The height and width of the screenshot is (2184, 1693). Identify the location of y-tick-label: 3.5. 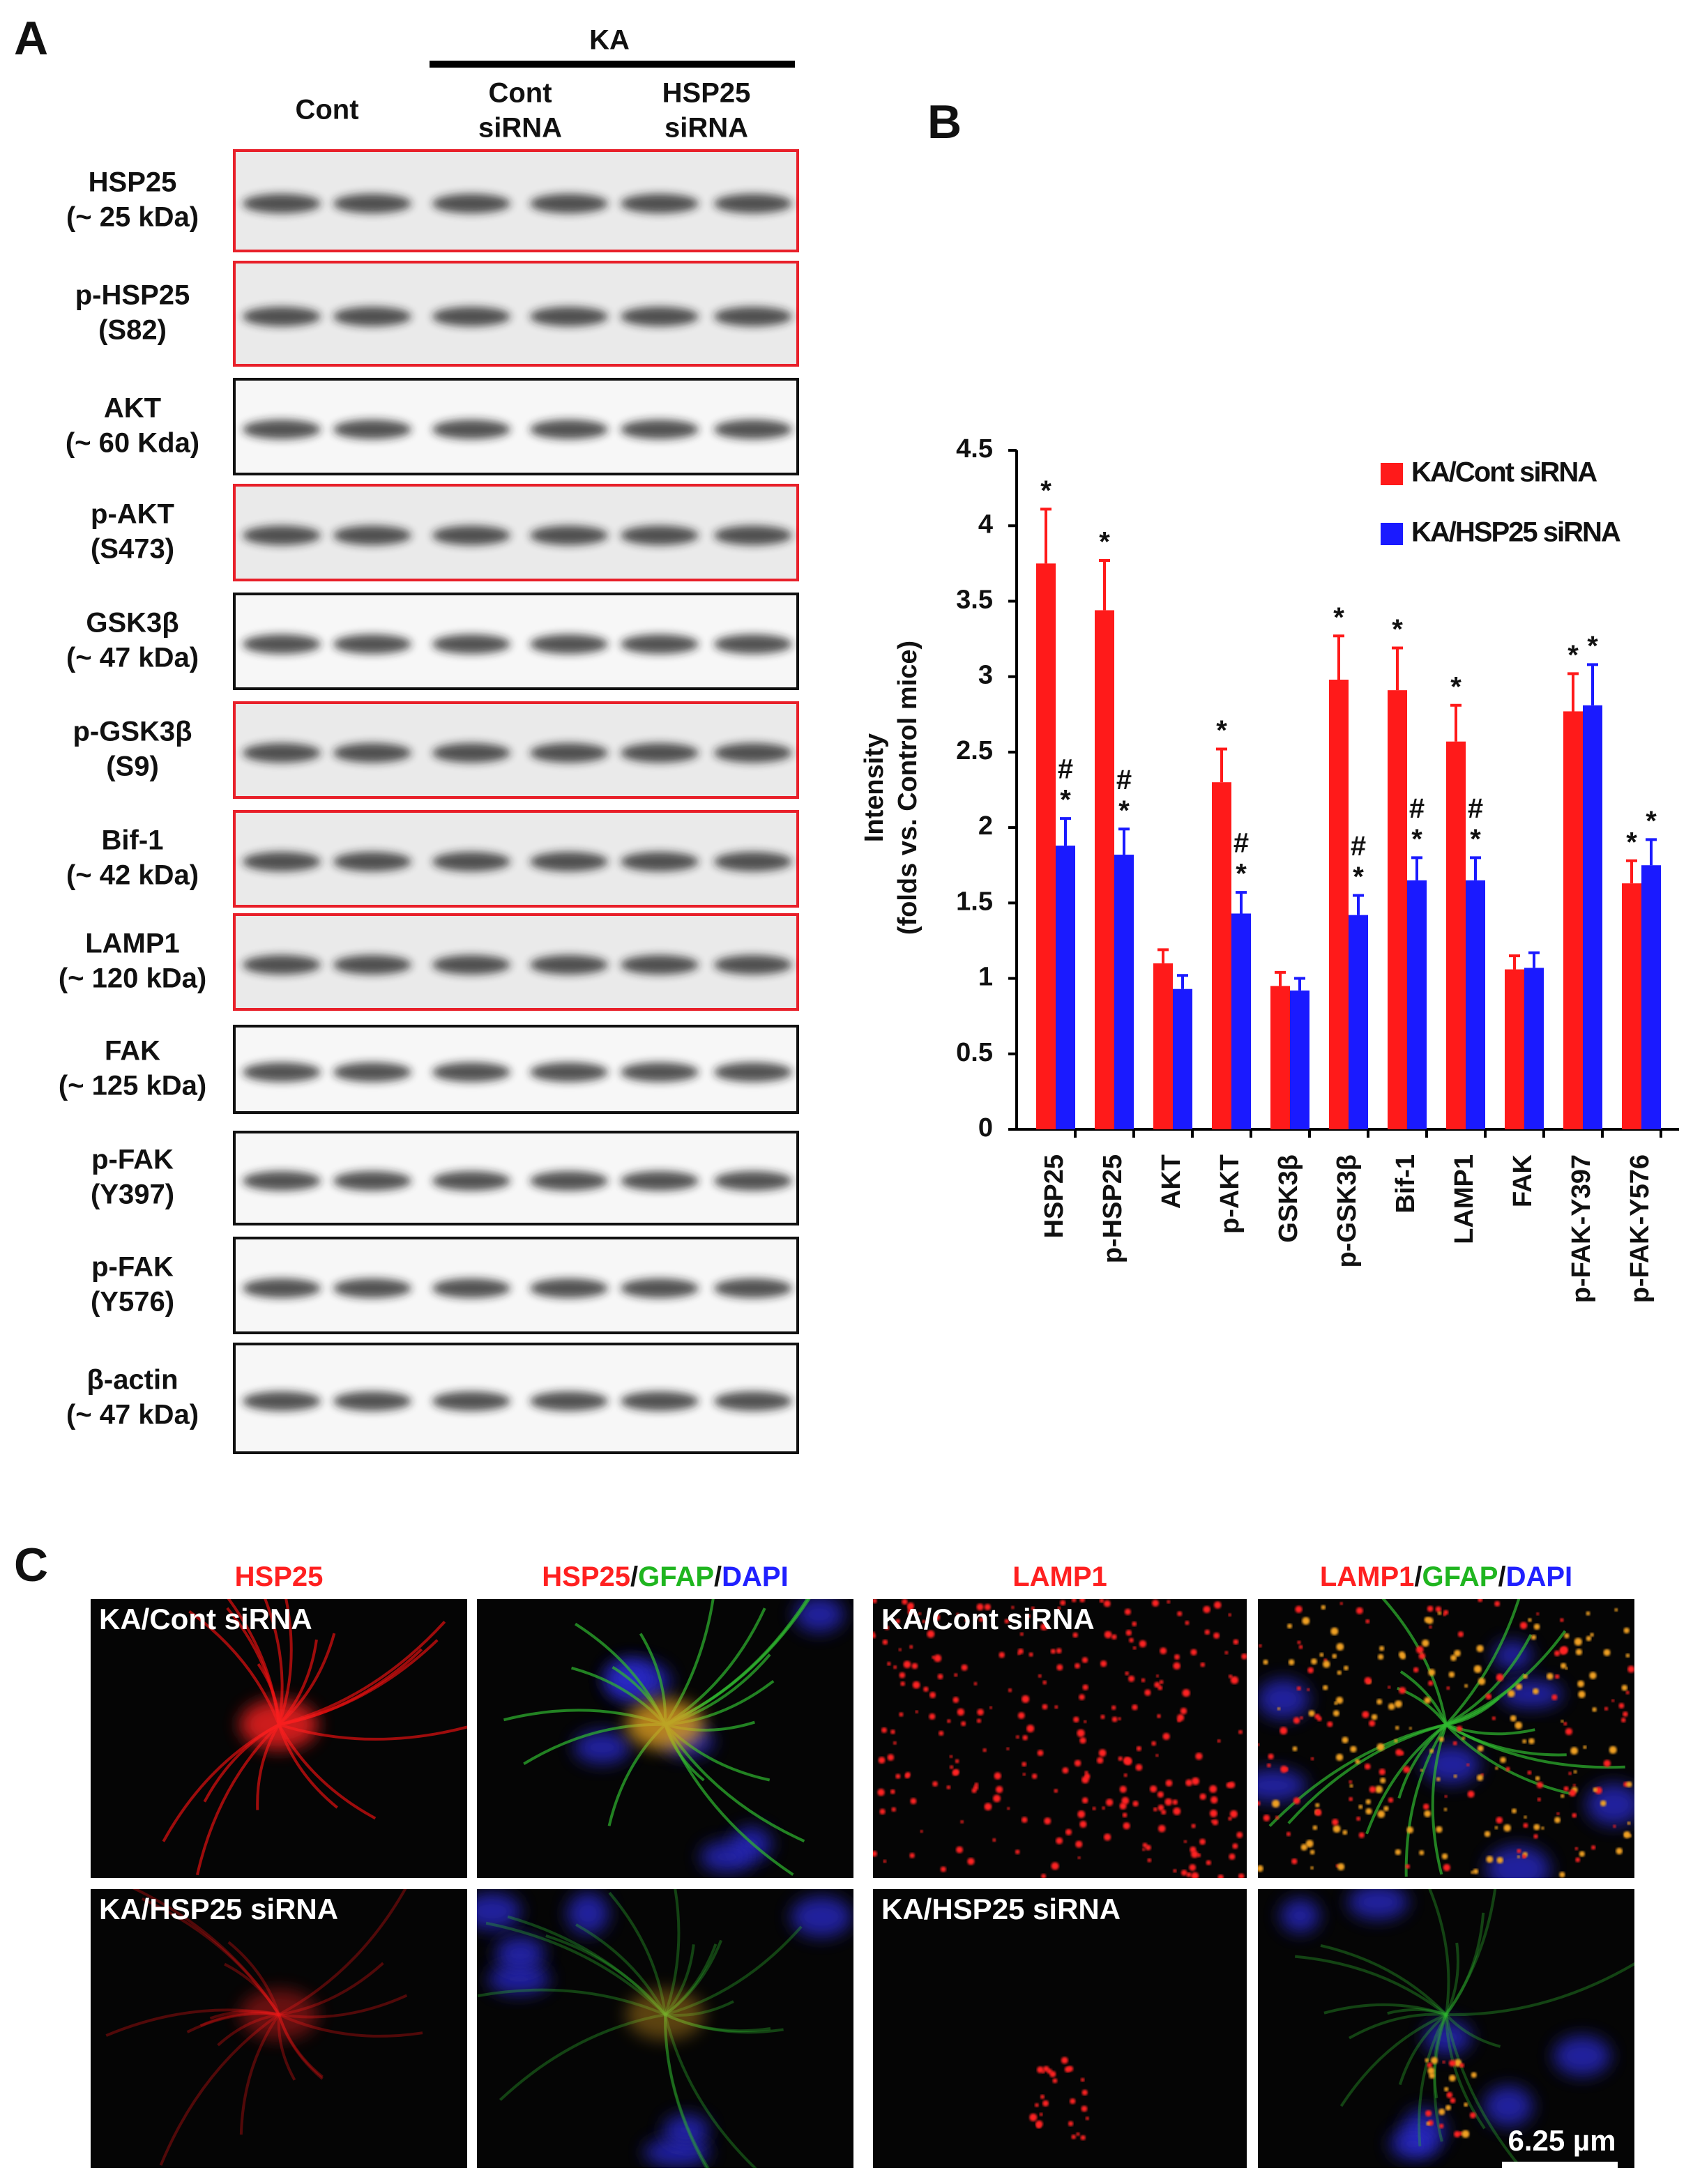
(974, 599).